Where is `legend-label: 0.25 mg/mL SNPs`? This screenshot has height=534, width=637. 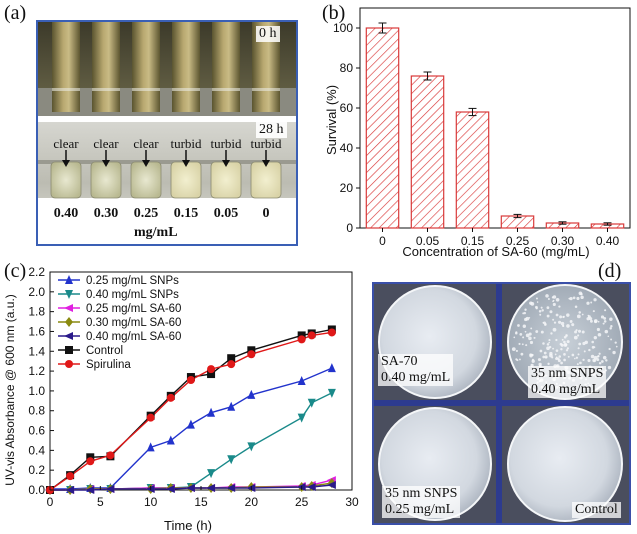
legend-label: 0.25 mg/mL SNPs is located at coordinates (132, 281).